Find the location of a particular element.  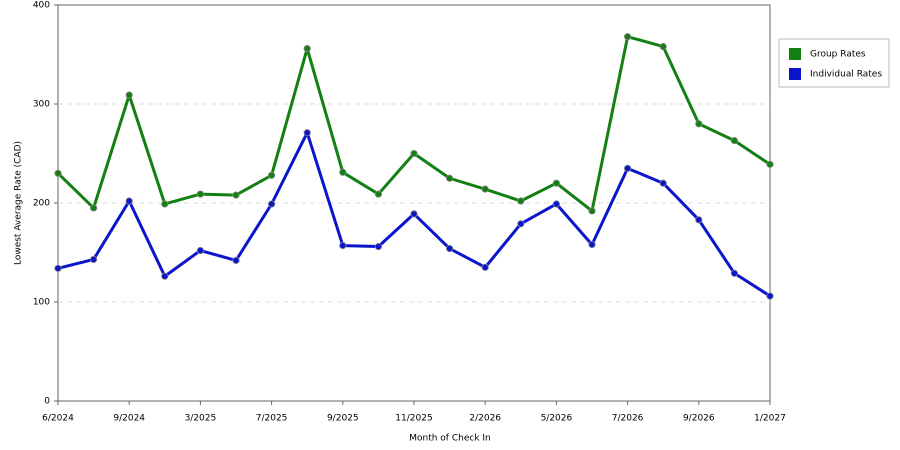

x-tick-label: 9/2025 is located at coordinates (343, 419).